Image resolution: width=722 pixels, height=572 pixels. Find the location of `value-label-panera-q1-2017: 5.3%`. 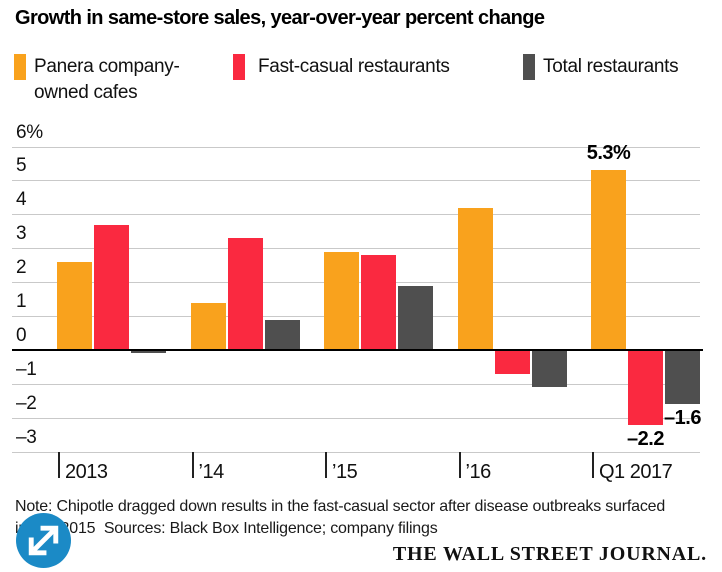

value-label-panera-q1-2017: 5.3% is located at coordinates (608, 153).